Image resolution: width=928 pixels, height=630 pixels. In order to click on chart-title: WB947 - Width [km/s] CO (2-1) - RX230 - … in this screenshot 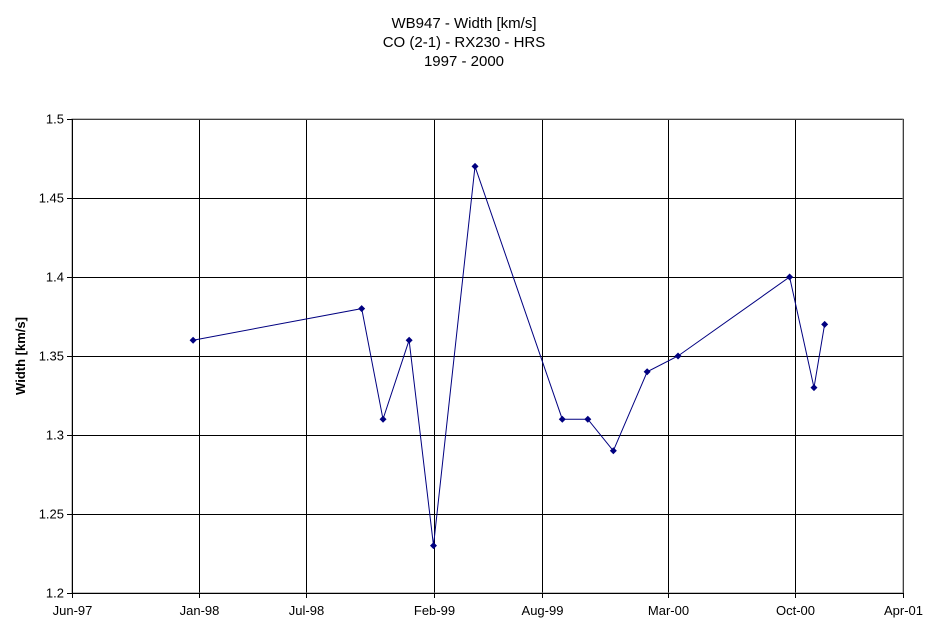, I will do `click(464, 42)`.